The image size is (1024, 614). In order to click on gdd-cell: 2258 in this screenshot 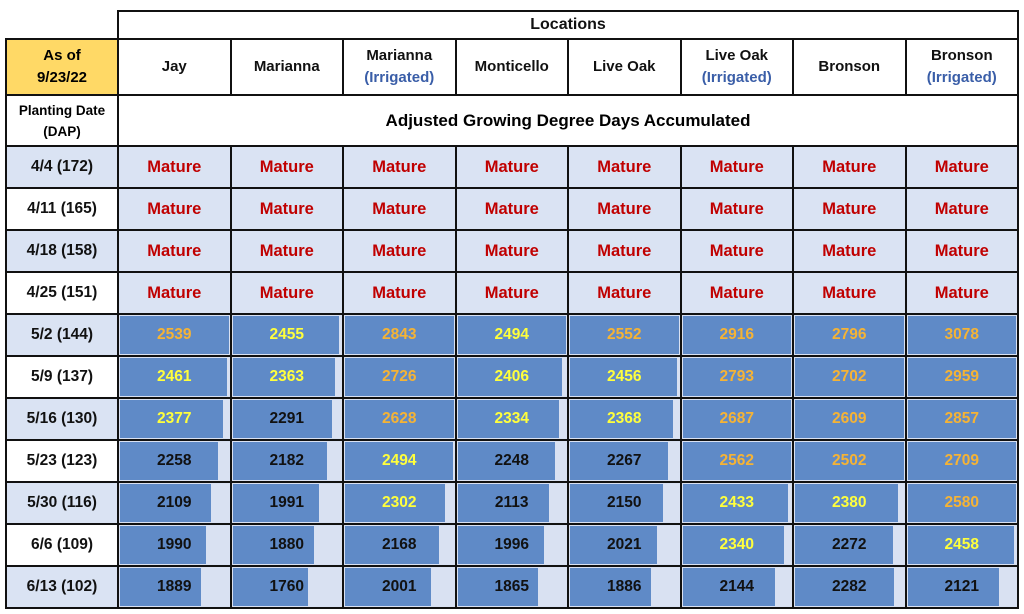, I will do `click(174, 461)`.